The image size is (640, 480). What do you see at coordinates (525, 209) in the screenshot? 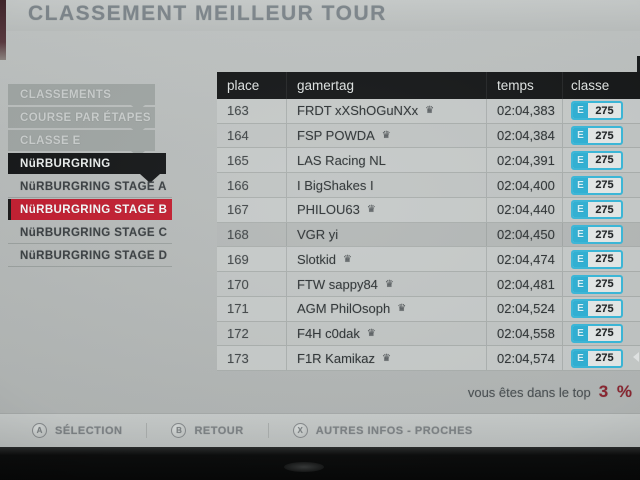
I see `lap-time-cell: 02:04,440` at bounding box center [525, 209].